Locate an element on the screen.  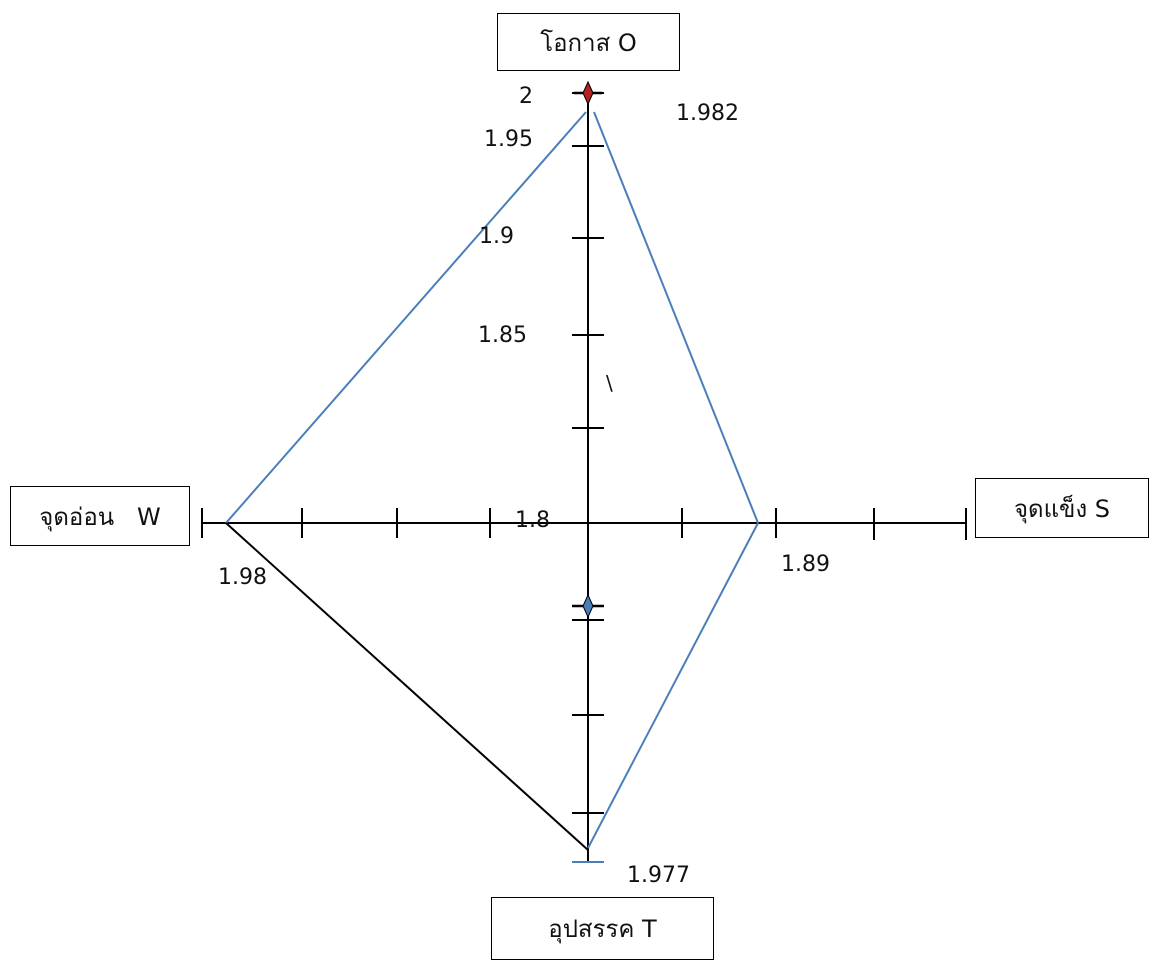
quadrant-opportunity-box: โอกาส O is located at coordinates (588, 42).